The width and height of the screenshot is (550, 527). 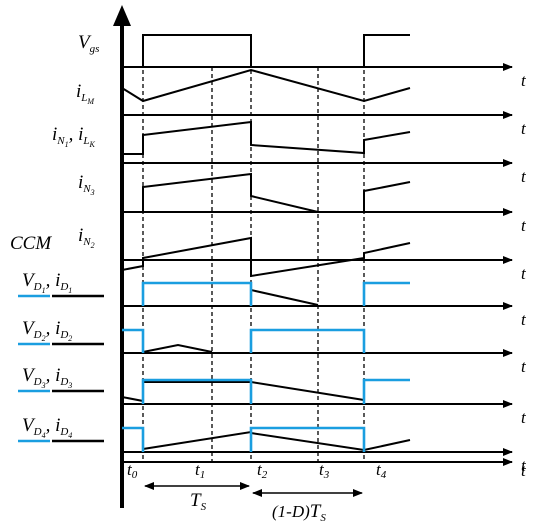 What do you see at coordinates (266, 85) in the screenshot?
I see `ilm-waveform` at bounding box center [266, 85].